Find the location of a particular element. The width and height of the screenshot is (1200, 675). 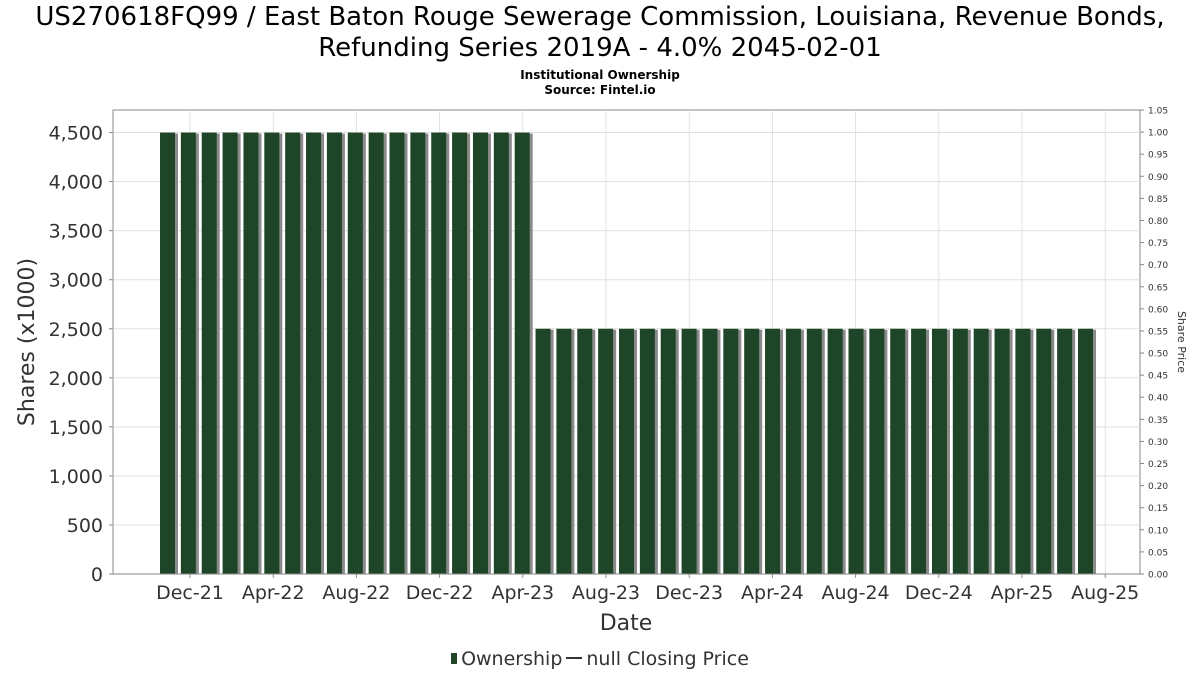

ownership-legend-label: Ownership is located at coordinates (512, 659).